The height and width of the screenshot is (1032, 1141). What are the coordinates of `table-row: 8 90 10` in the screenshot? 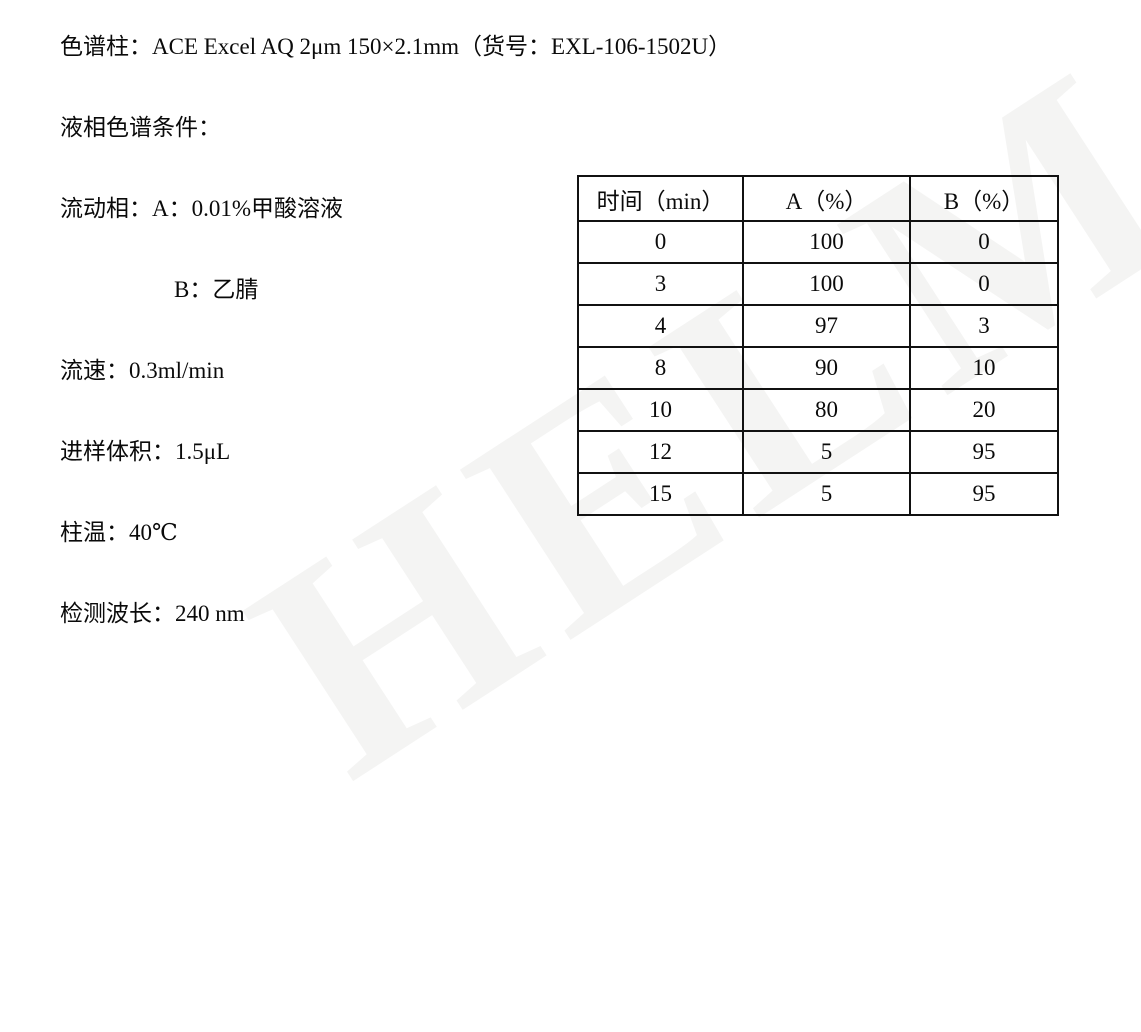 It's located at (818, 368).